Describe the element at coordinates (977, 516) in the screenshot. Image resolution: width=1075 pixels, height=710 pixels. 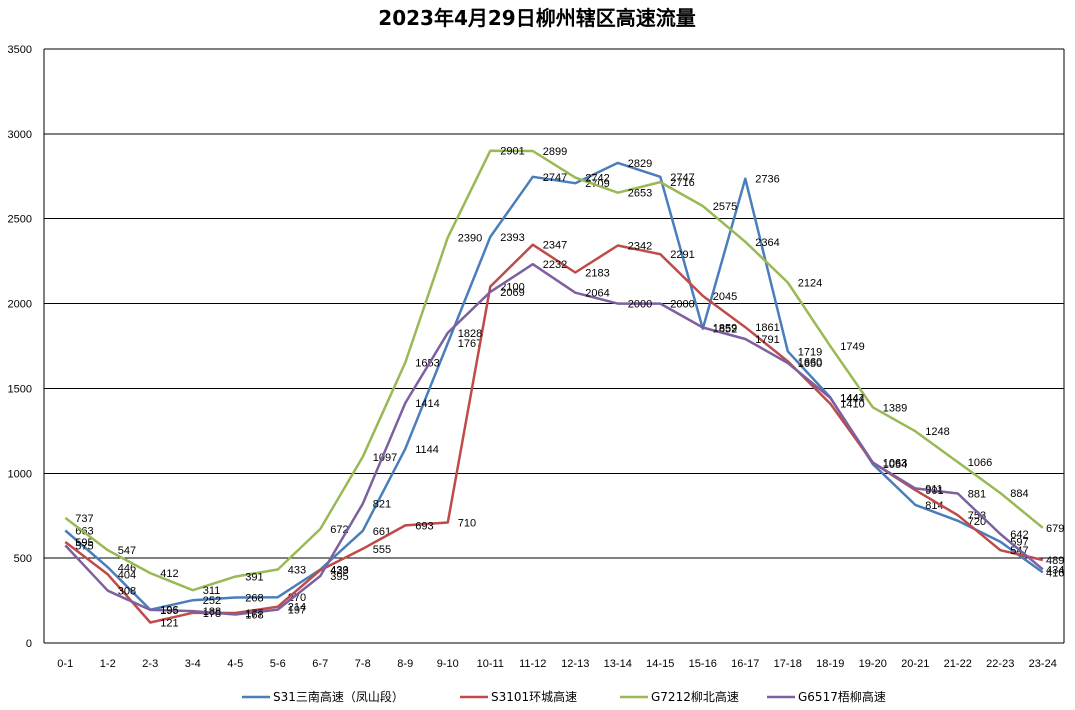
I see `data-label: 753` at that location.